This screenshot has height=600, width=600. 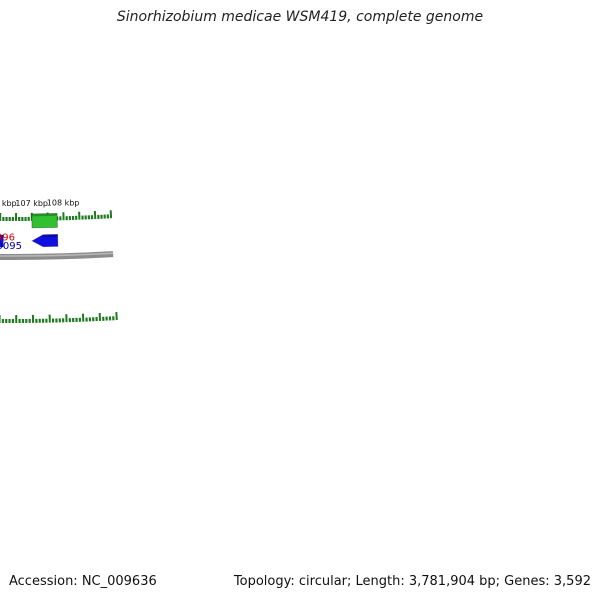 I want to click on backbone-highlight, so click(x=57, y=254).